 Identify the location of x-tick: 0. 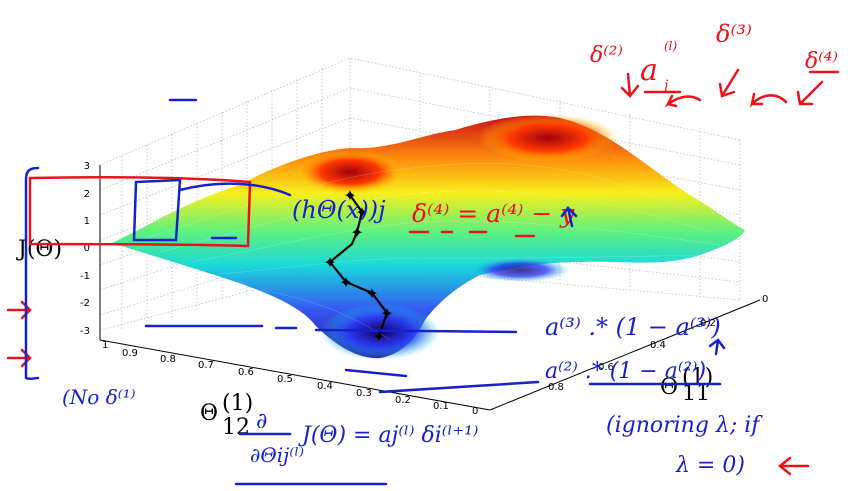
(765, 299).